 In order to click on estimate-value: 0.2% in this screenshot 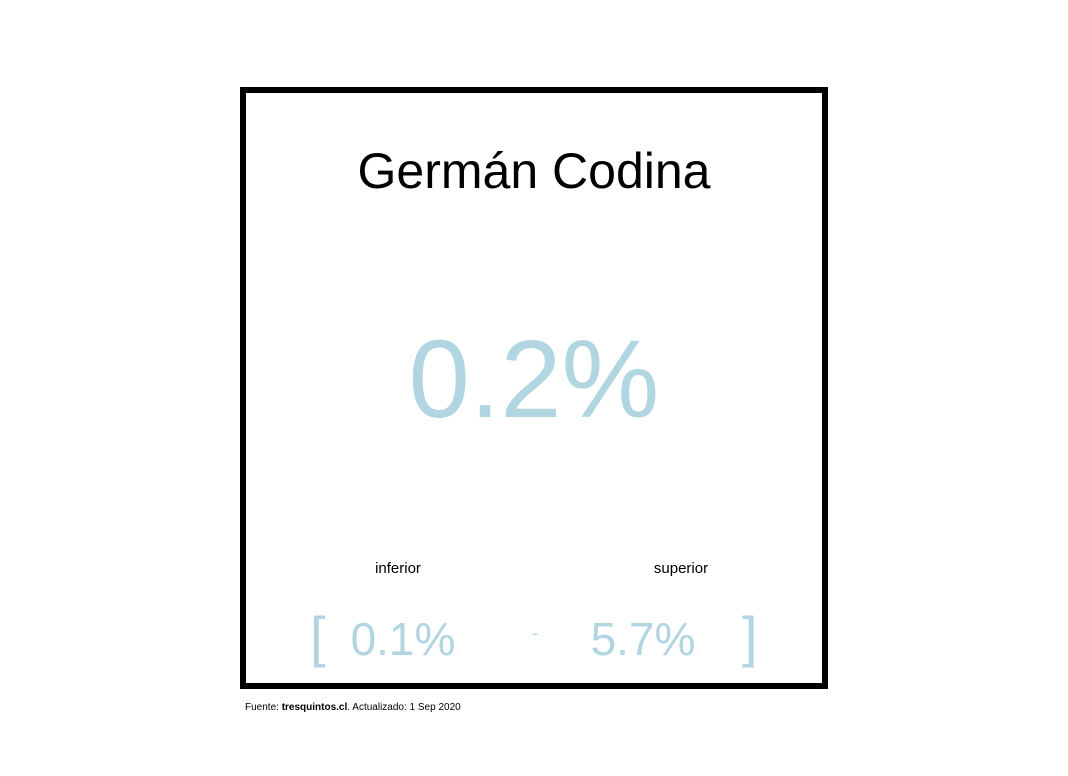, I will do `click(534, 379)`.